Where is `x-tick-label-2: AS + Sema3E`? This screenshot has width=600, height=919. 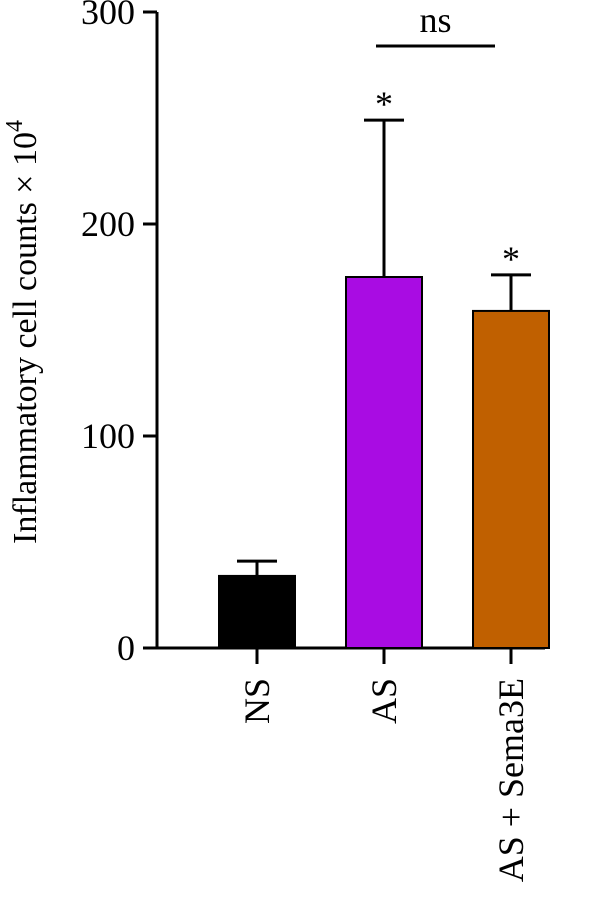 x-tick-label-2: AS + Sema3E is located at coordinates (511, 780).